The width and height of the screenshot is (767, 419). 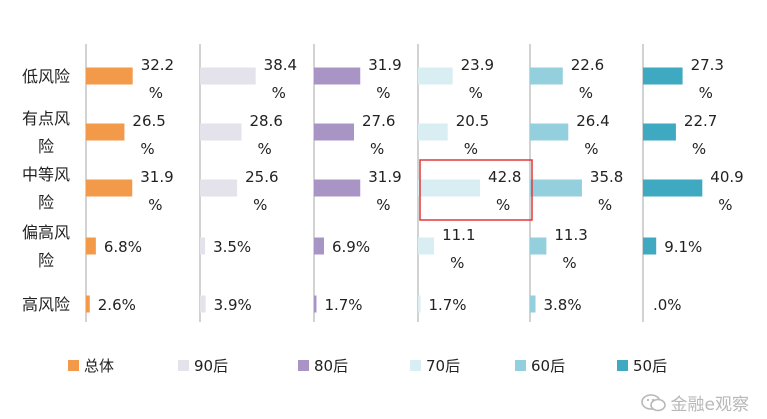 What do you see at coordinates (538, 246) in the screenshot?
I see `bar-60后-偏高风险` at bounding box center [538, 246].